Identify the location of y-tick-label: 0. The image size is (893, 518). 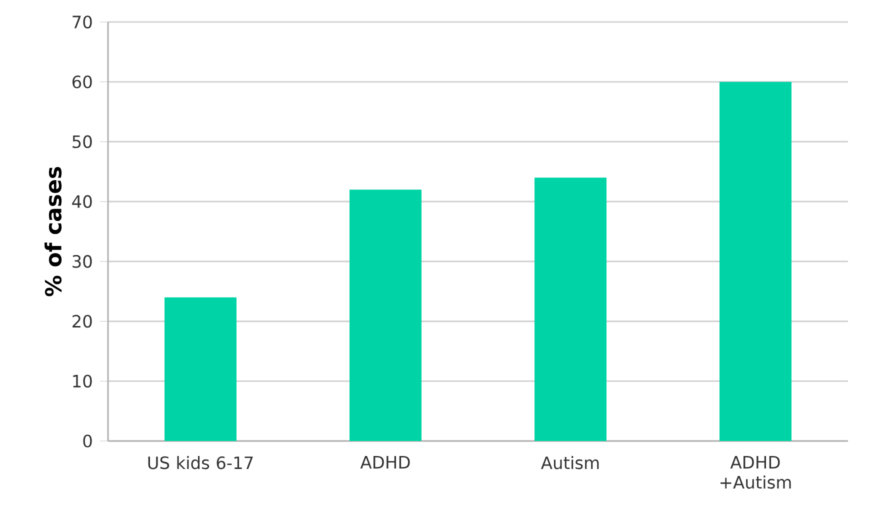
(87, 441).